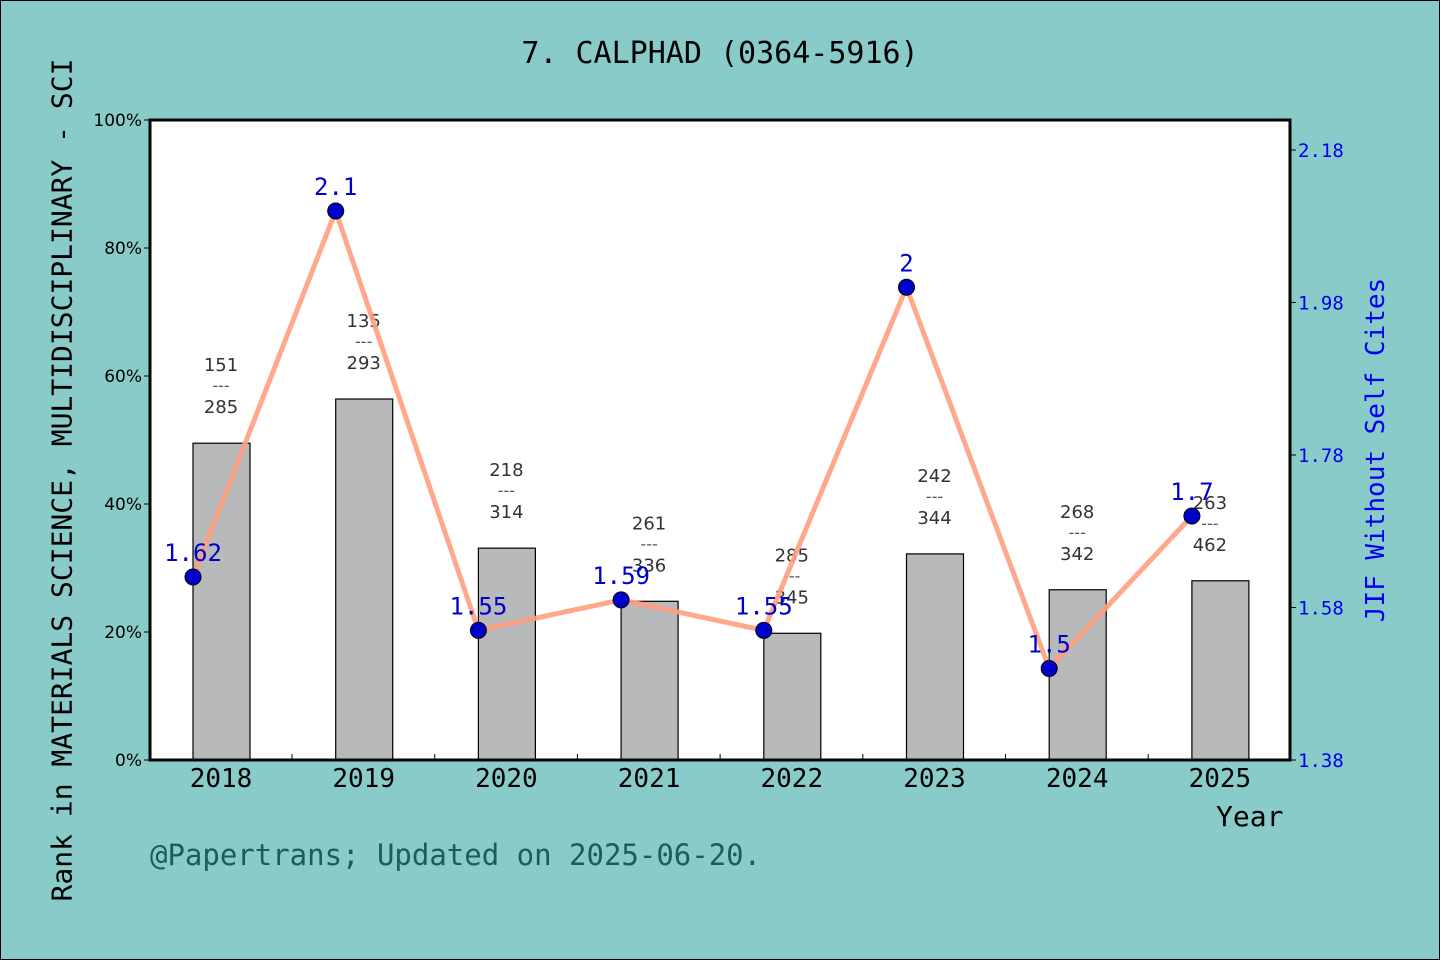 Image resolution: width=1440 pixels, height=960 pixels. What do you see at coordinates (649, 565) in the screenshot?
I see `rank-total-2021: 336` at bounding box center [649, 565].